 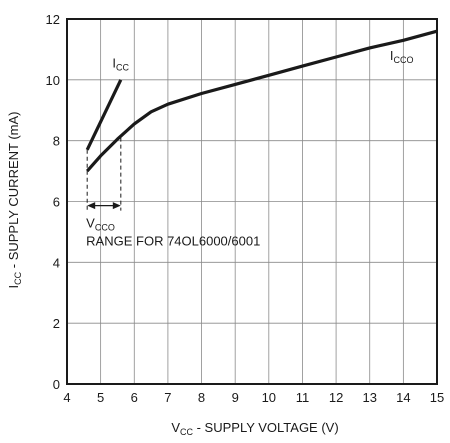 I want to click on x-tick-label: 11, so click(x=303, y=397).